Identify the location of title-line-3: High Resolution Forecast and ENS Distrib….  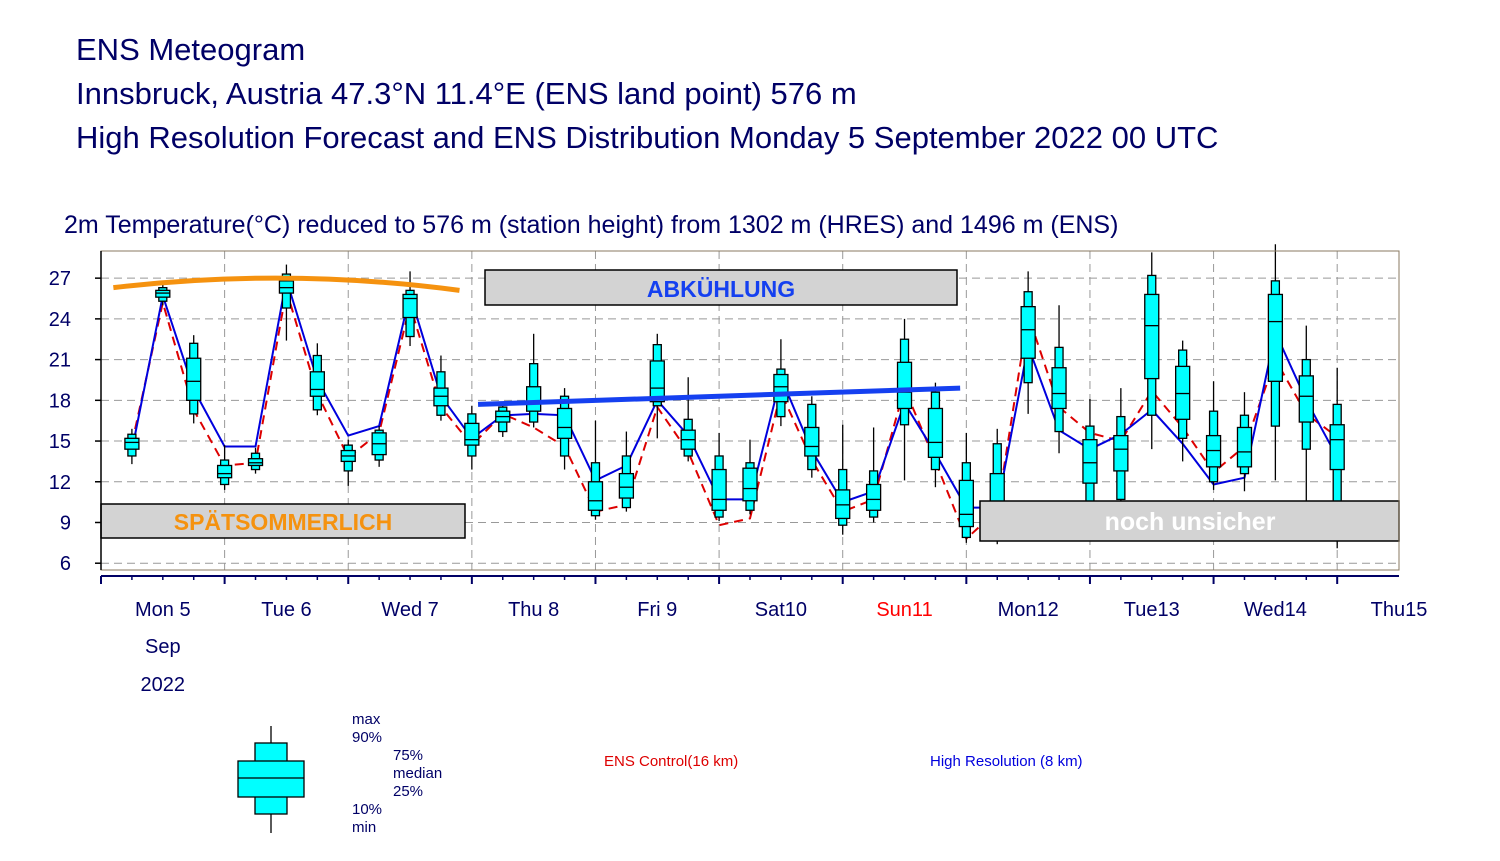
(647, 137).